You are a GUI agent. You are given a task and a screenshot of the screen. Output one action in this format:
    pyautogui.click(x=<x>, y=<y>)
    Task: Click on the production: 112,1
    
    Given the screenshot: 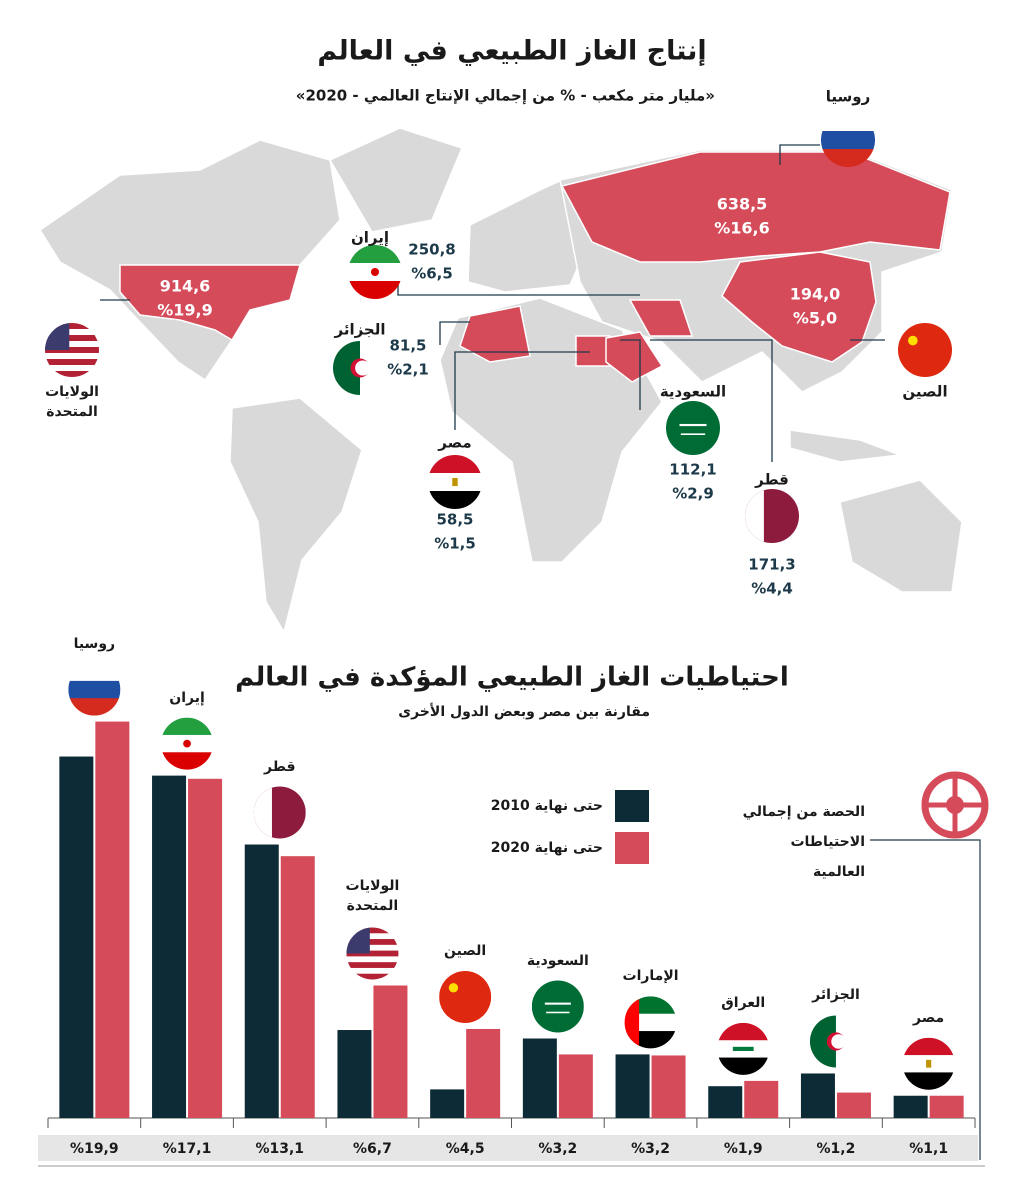 What is the action you would take?
    pyautogui.click(x=692, y=470)
    